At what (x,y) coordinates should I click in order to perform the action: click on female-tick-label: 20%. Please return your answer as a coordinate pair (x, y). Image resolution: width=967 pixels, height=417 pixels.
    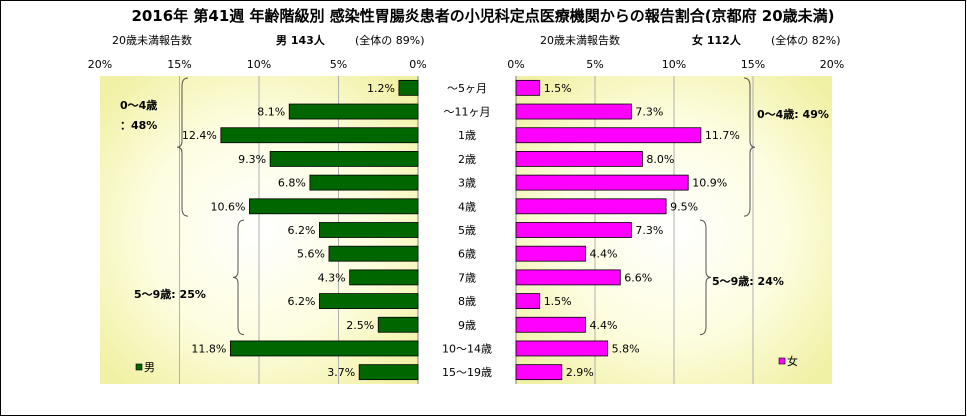
    Looking at the image, I should click on (832, 64).